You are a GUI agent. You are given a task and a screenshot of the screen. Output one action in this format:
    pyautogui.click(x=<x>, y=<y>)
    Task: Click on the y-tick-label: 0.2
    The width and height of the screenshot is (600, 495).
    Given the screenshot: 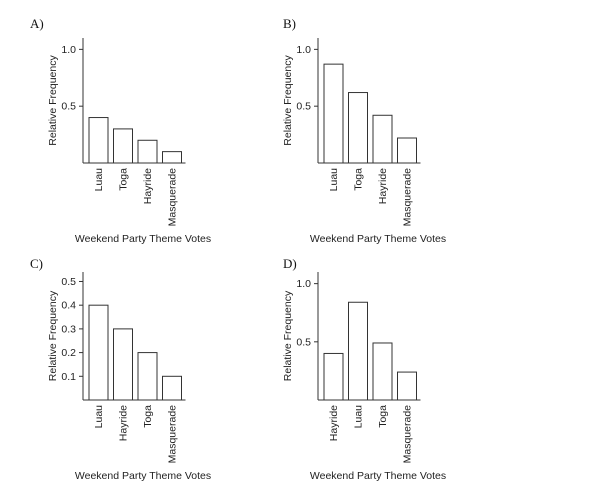 What is the action you would take?
    pyautogui.click(x=68, y=353)
    